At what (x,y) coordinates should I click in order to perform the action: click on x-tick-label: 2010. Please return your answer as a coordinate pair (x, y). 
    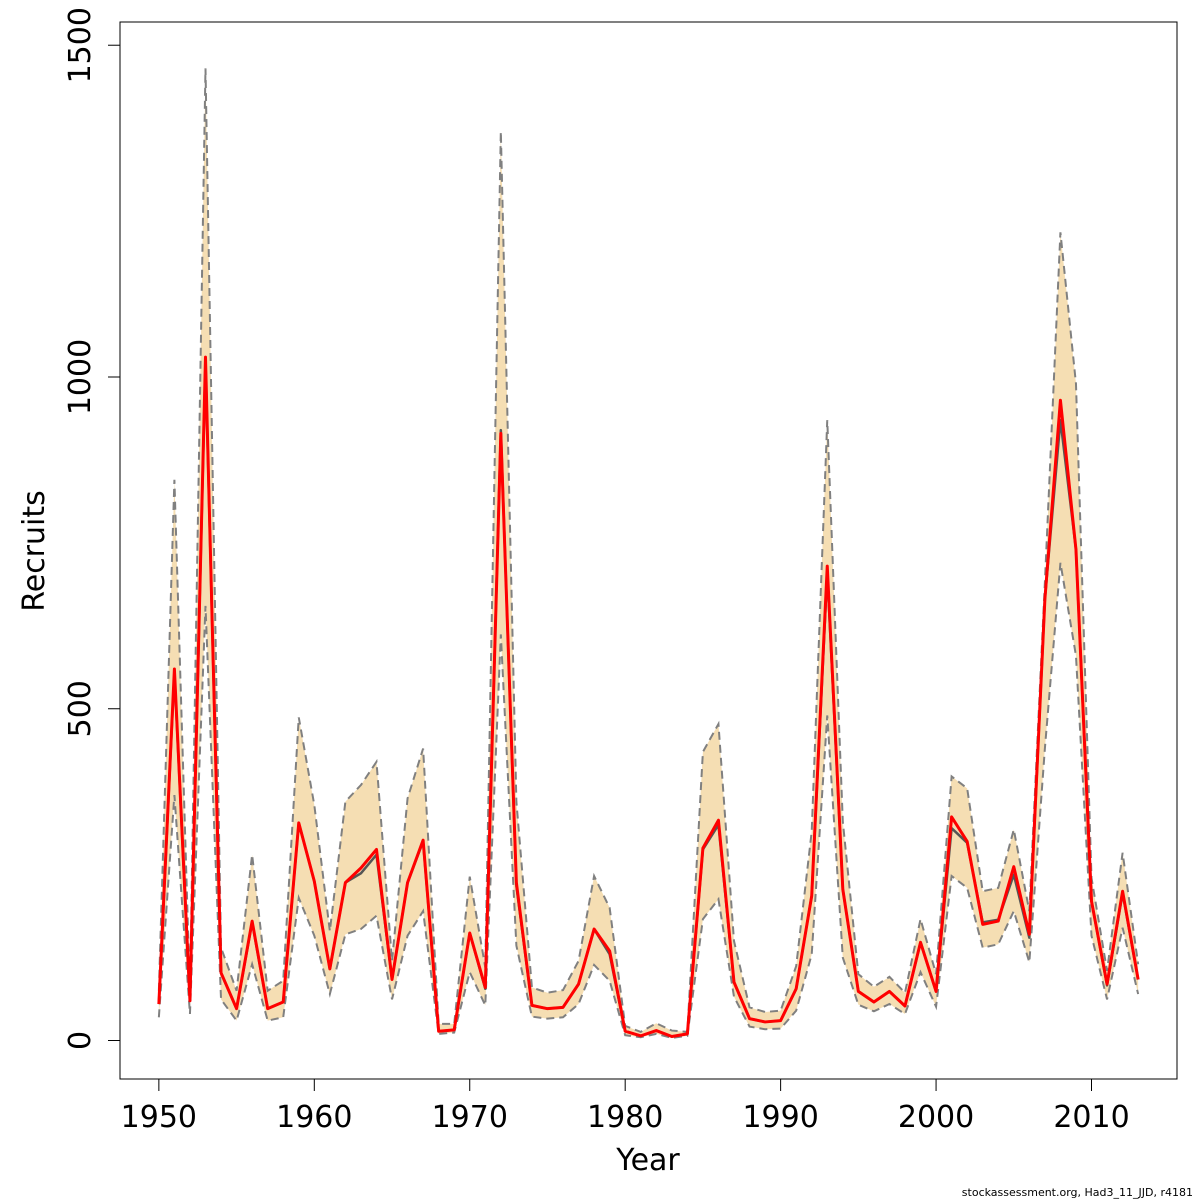
    Looking at the image, I should click on (1091, 1117).